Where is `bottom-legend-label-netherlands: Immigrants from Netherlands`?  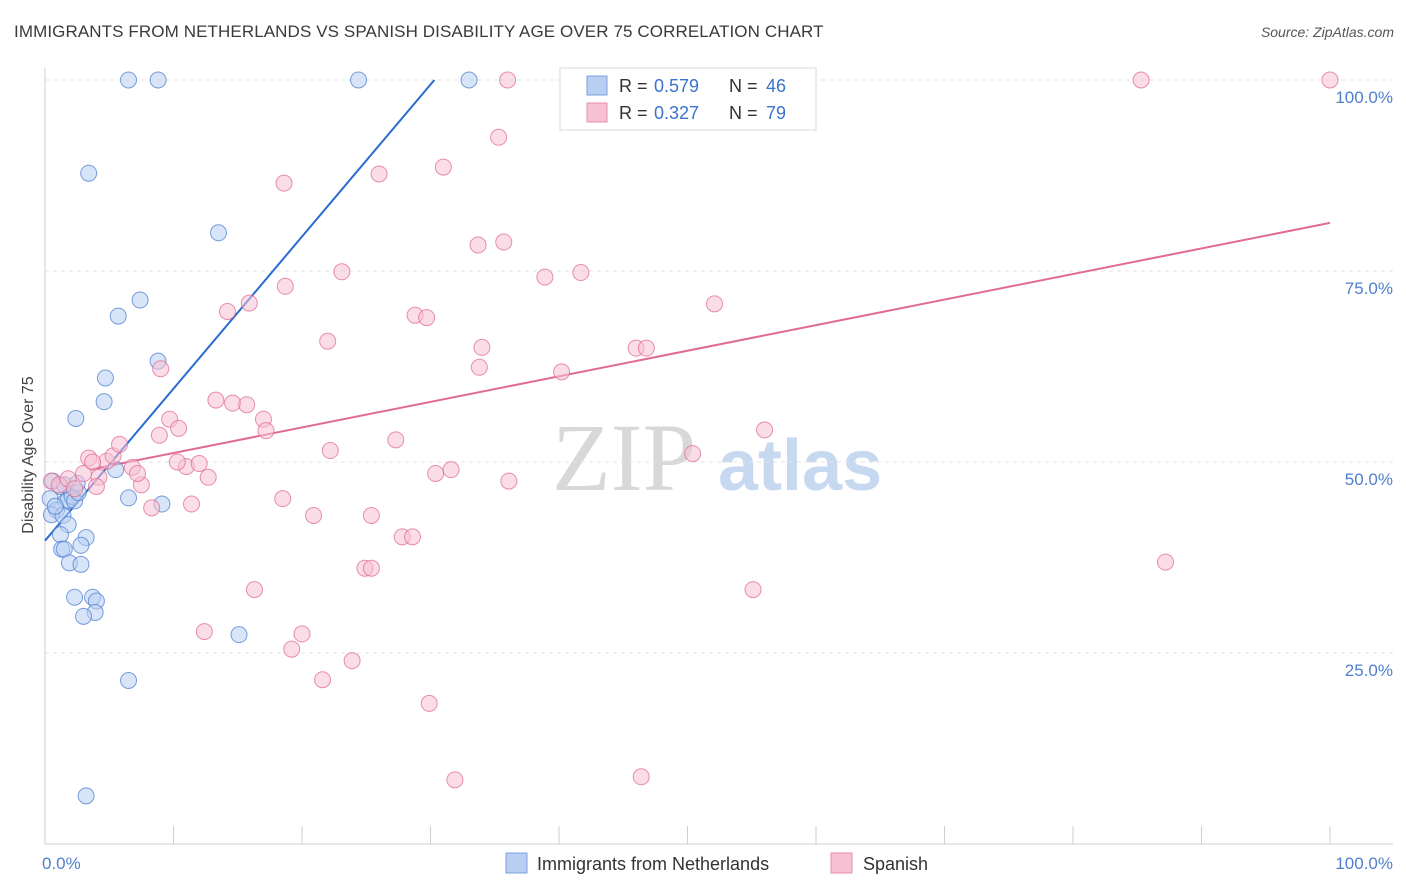 bottom-legend-label-netherlands: Immigrants from Netherlands is located at coordinates (653, 864).